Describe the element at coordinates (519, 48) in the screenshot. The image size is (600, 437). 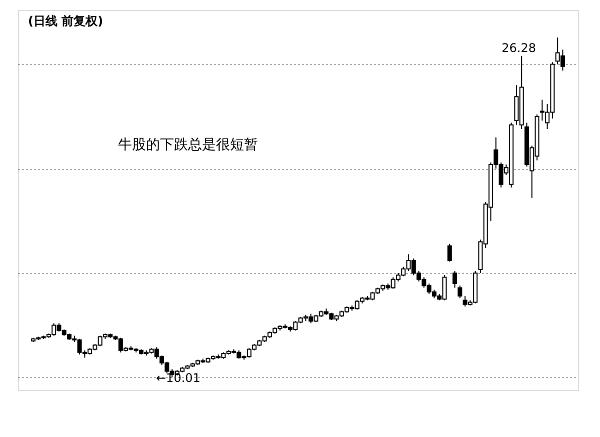
I see `annotation: 26.28` at that location.